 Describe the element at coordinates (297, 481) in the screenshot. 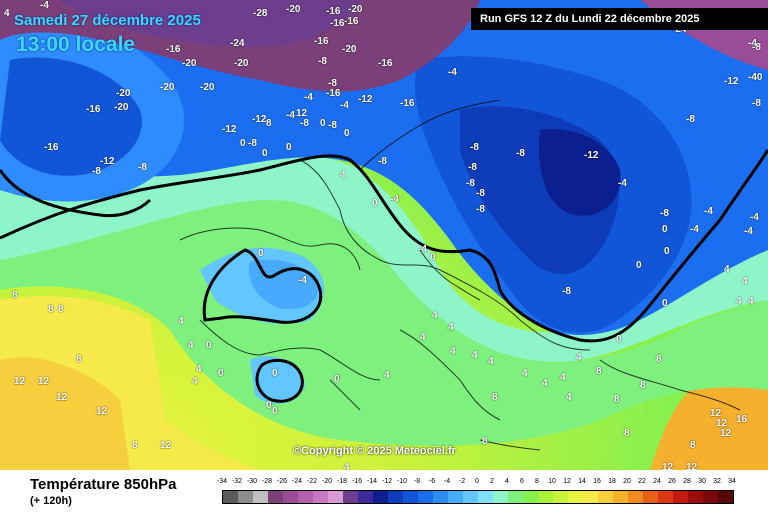

I see `legend-tick-label: -24` at that location.